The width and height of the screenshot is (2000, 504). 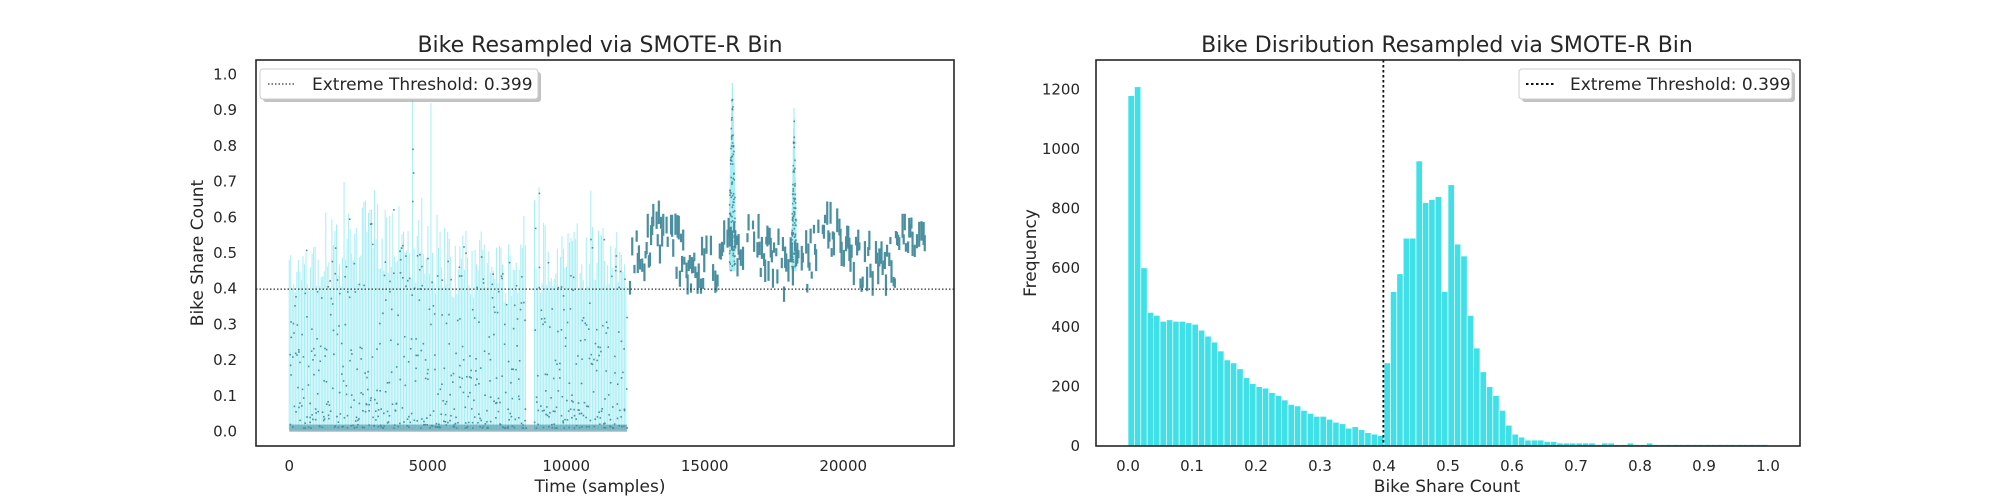 I want to click on left-legend-box, so click(x=399, y=84).